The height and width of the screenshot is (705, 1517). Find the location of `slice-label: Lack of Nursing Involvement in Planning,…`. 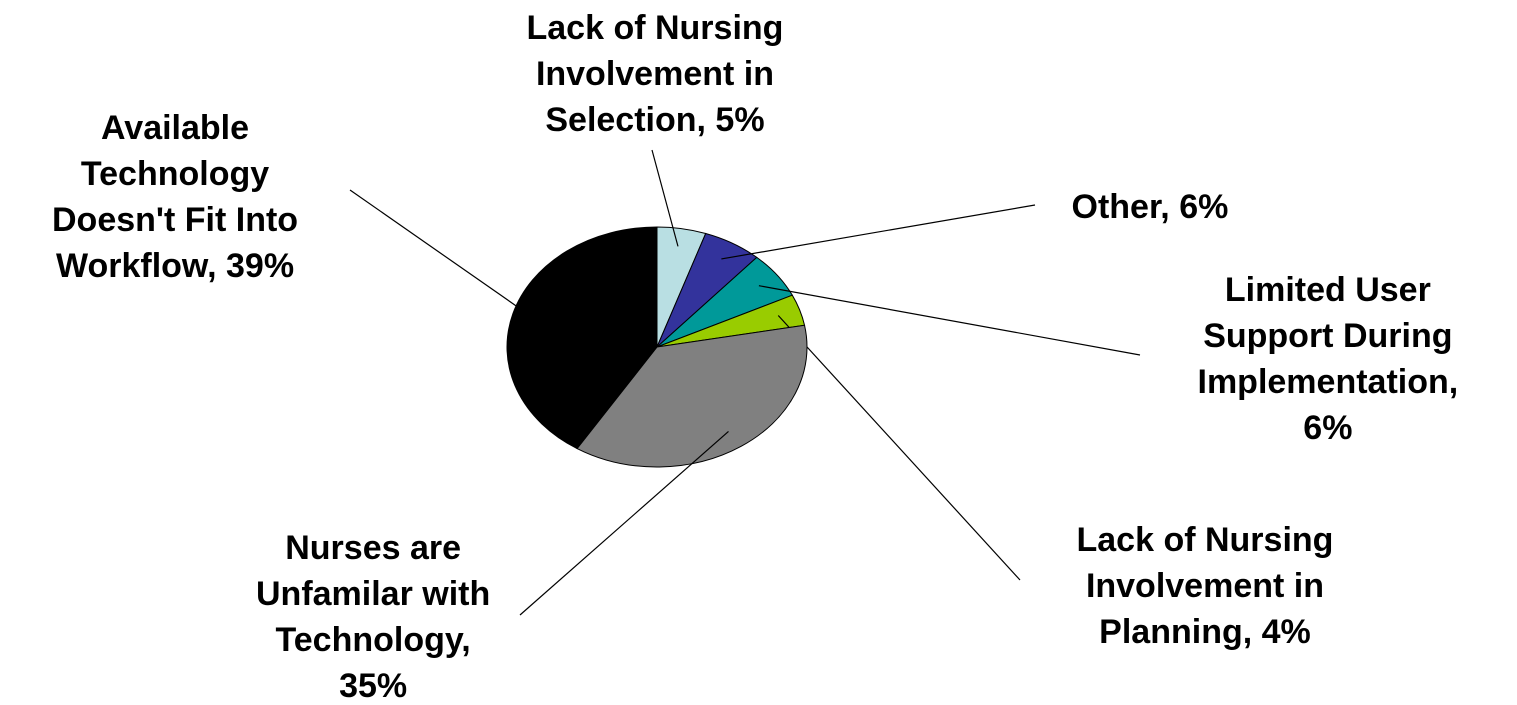

slice-label: Lack of Nursing Involvement in Planning,… is located at coordinates (1205, 586).